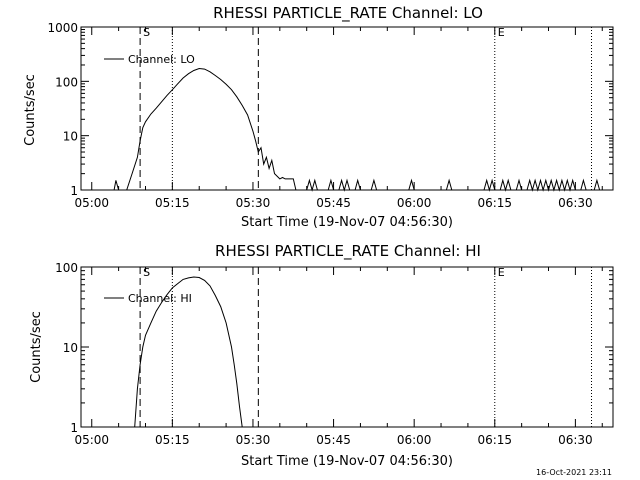  What do you see at coordinates (348, 13) in the screenshot?
I see `panel-title: RHESSI PARTICLE_RATE Channel: LO` at bounding box center [348, 13].